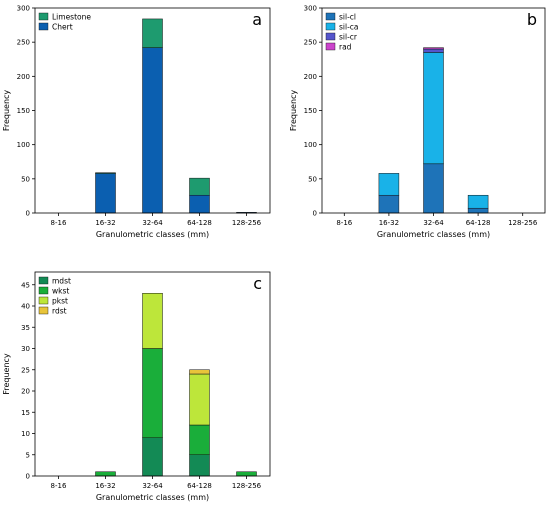  I want to click on y-tick-label: 35, so click(25, 328).